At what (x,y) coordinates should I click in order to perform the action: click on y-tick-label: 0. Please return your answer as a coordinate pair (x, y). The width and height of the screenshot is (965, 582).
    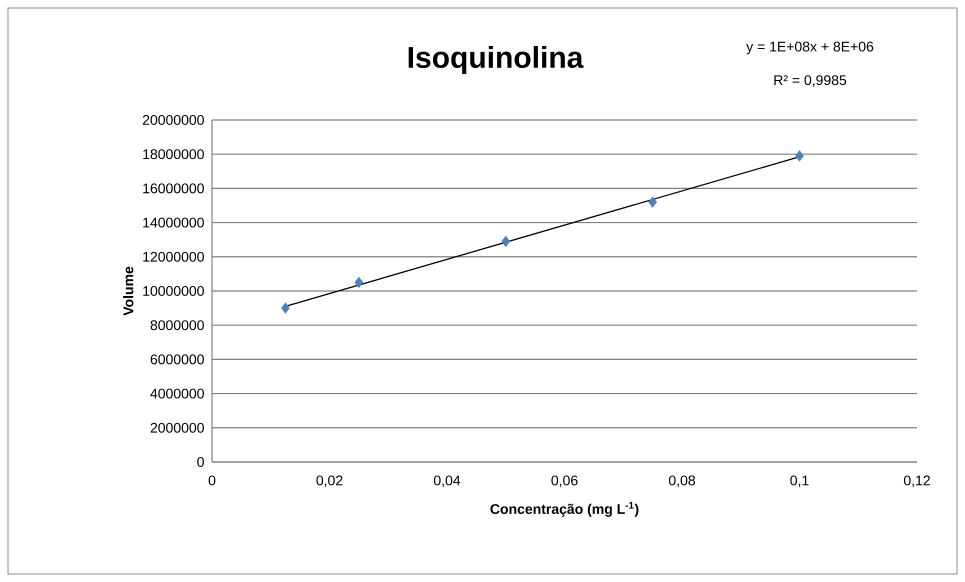
    Looking at the image, I should click on (200, 462).